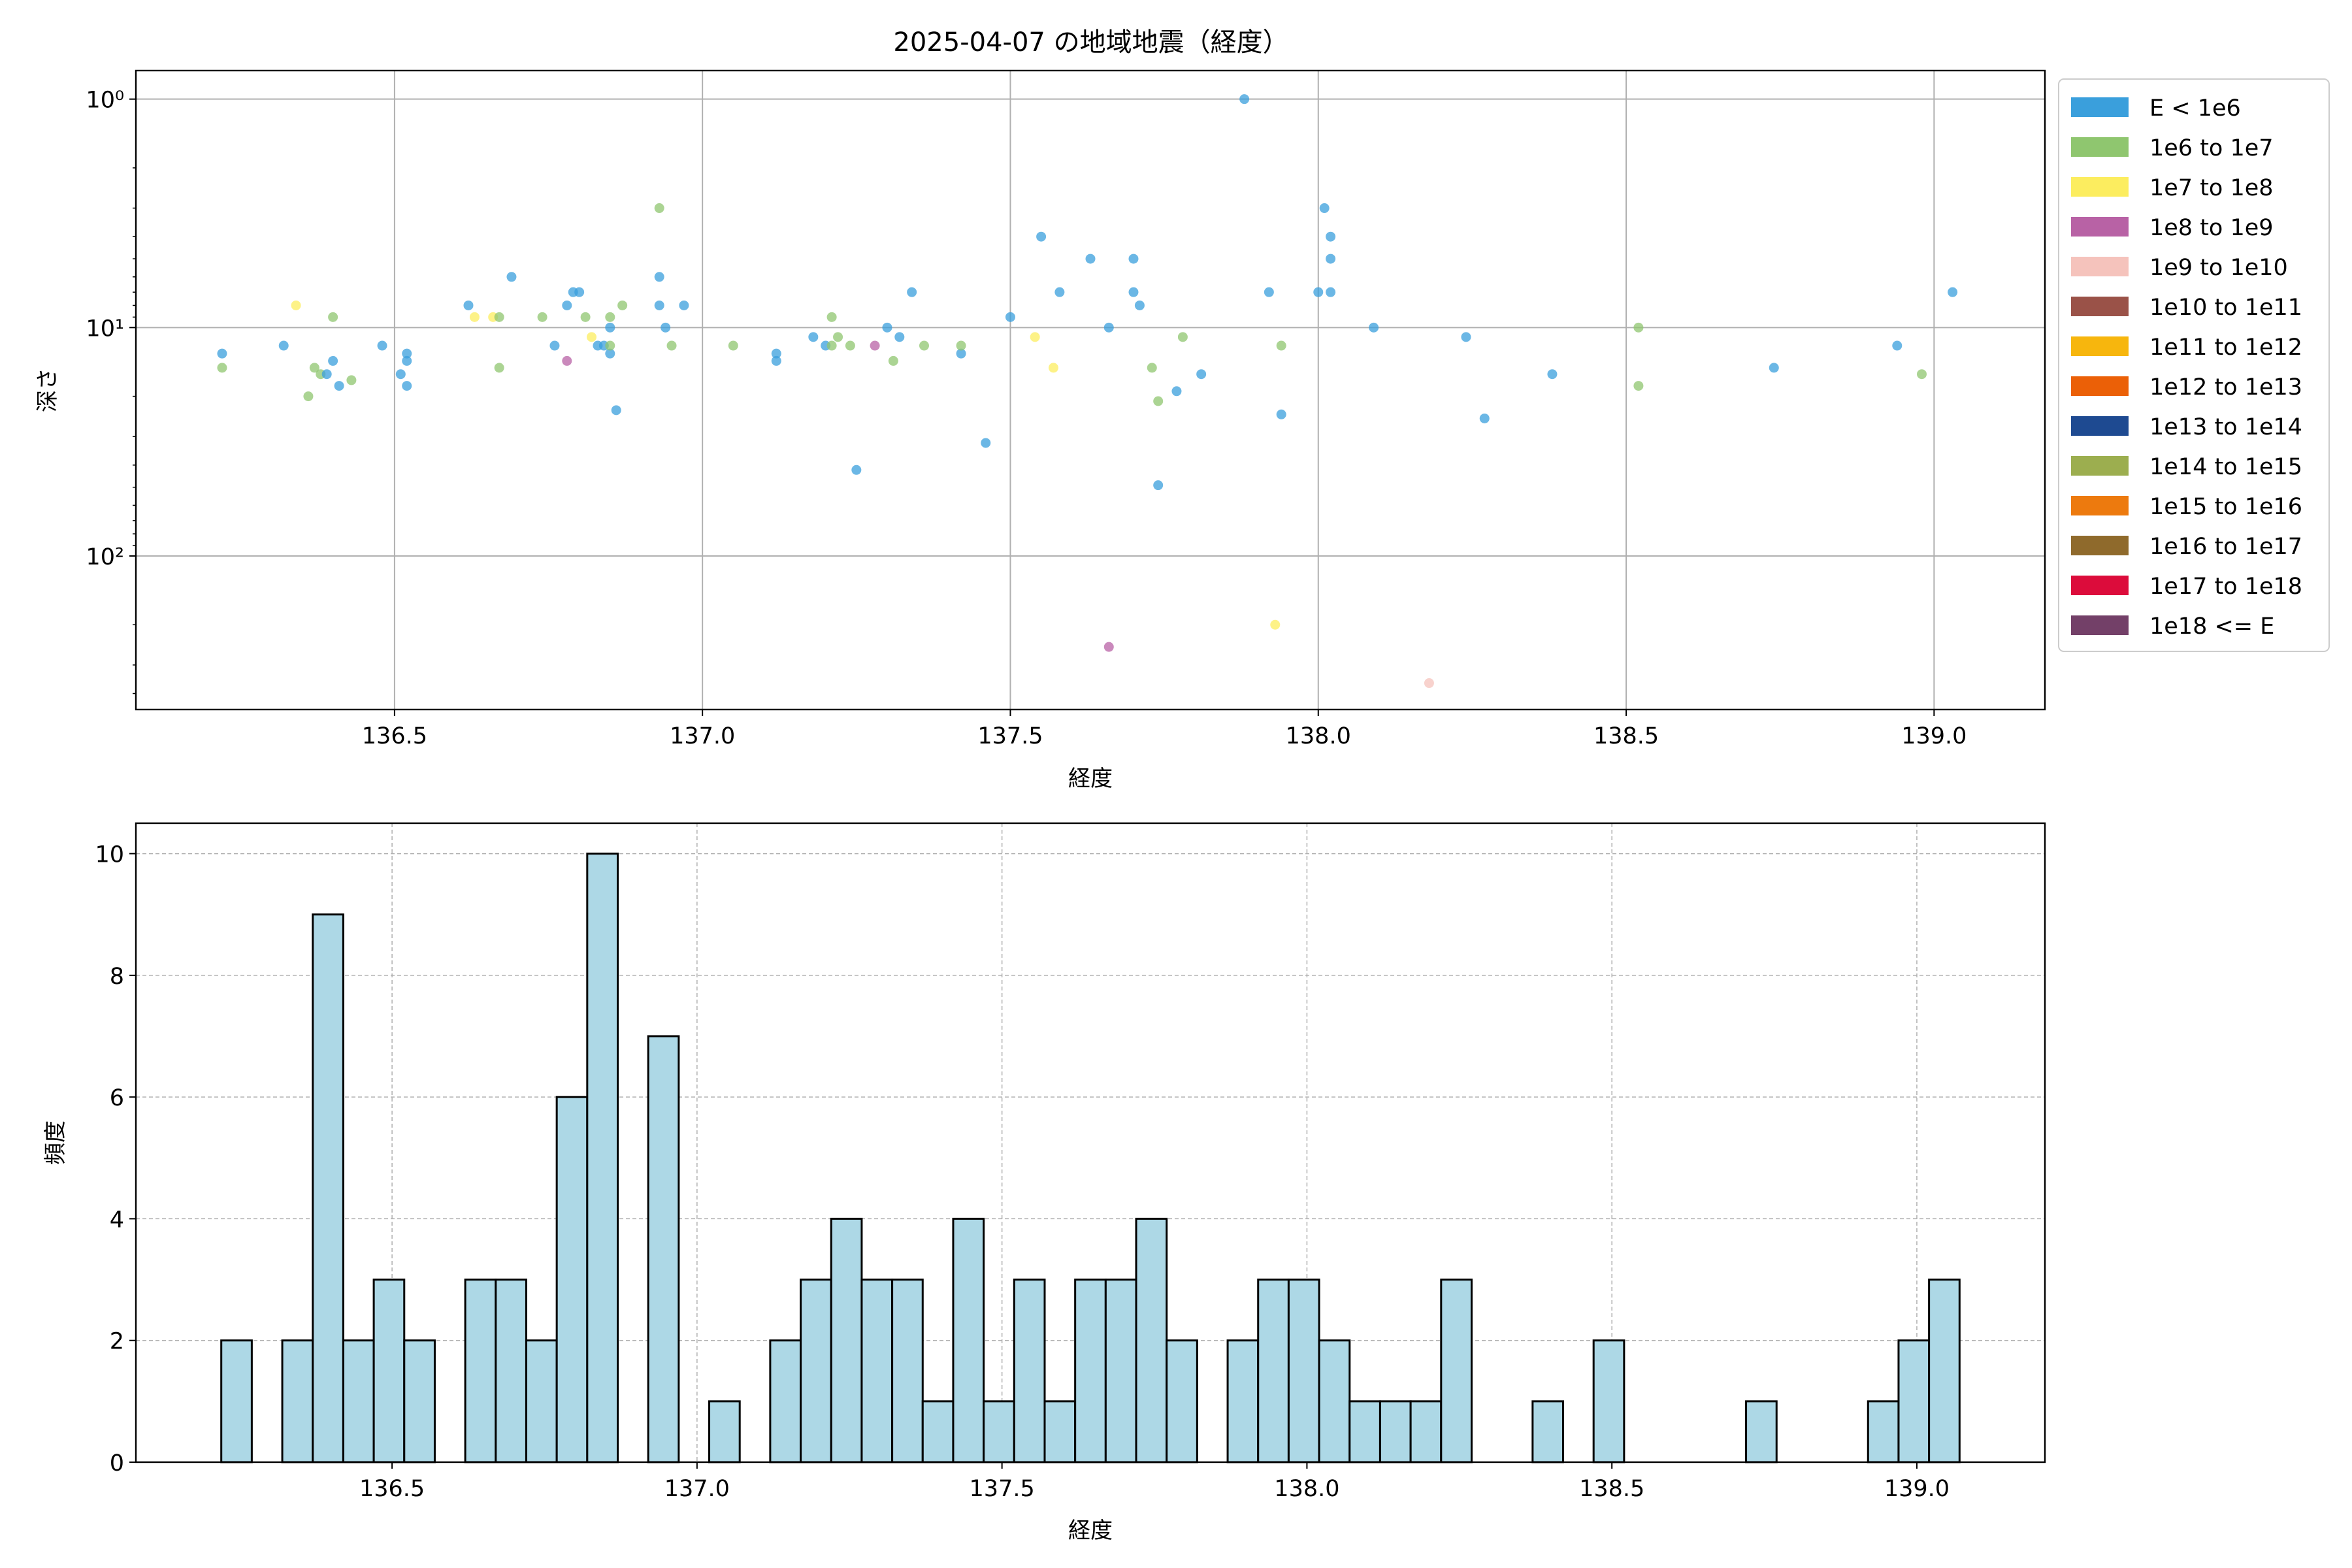 Image resolution: width=2352 pixels, height=1568 pixels. Describe the element at coordinates (2195, 108) in the screenshot. I see `legend-label: E < 1e6` at that location.